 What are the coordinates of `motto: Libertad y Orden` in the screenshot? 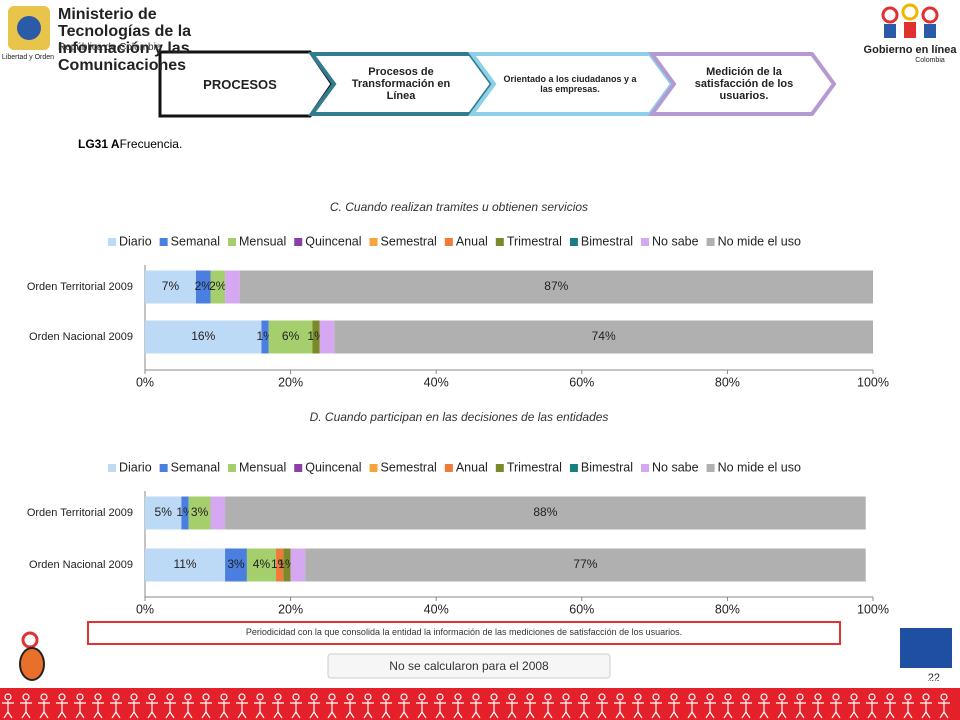 It's located at (28, 57).